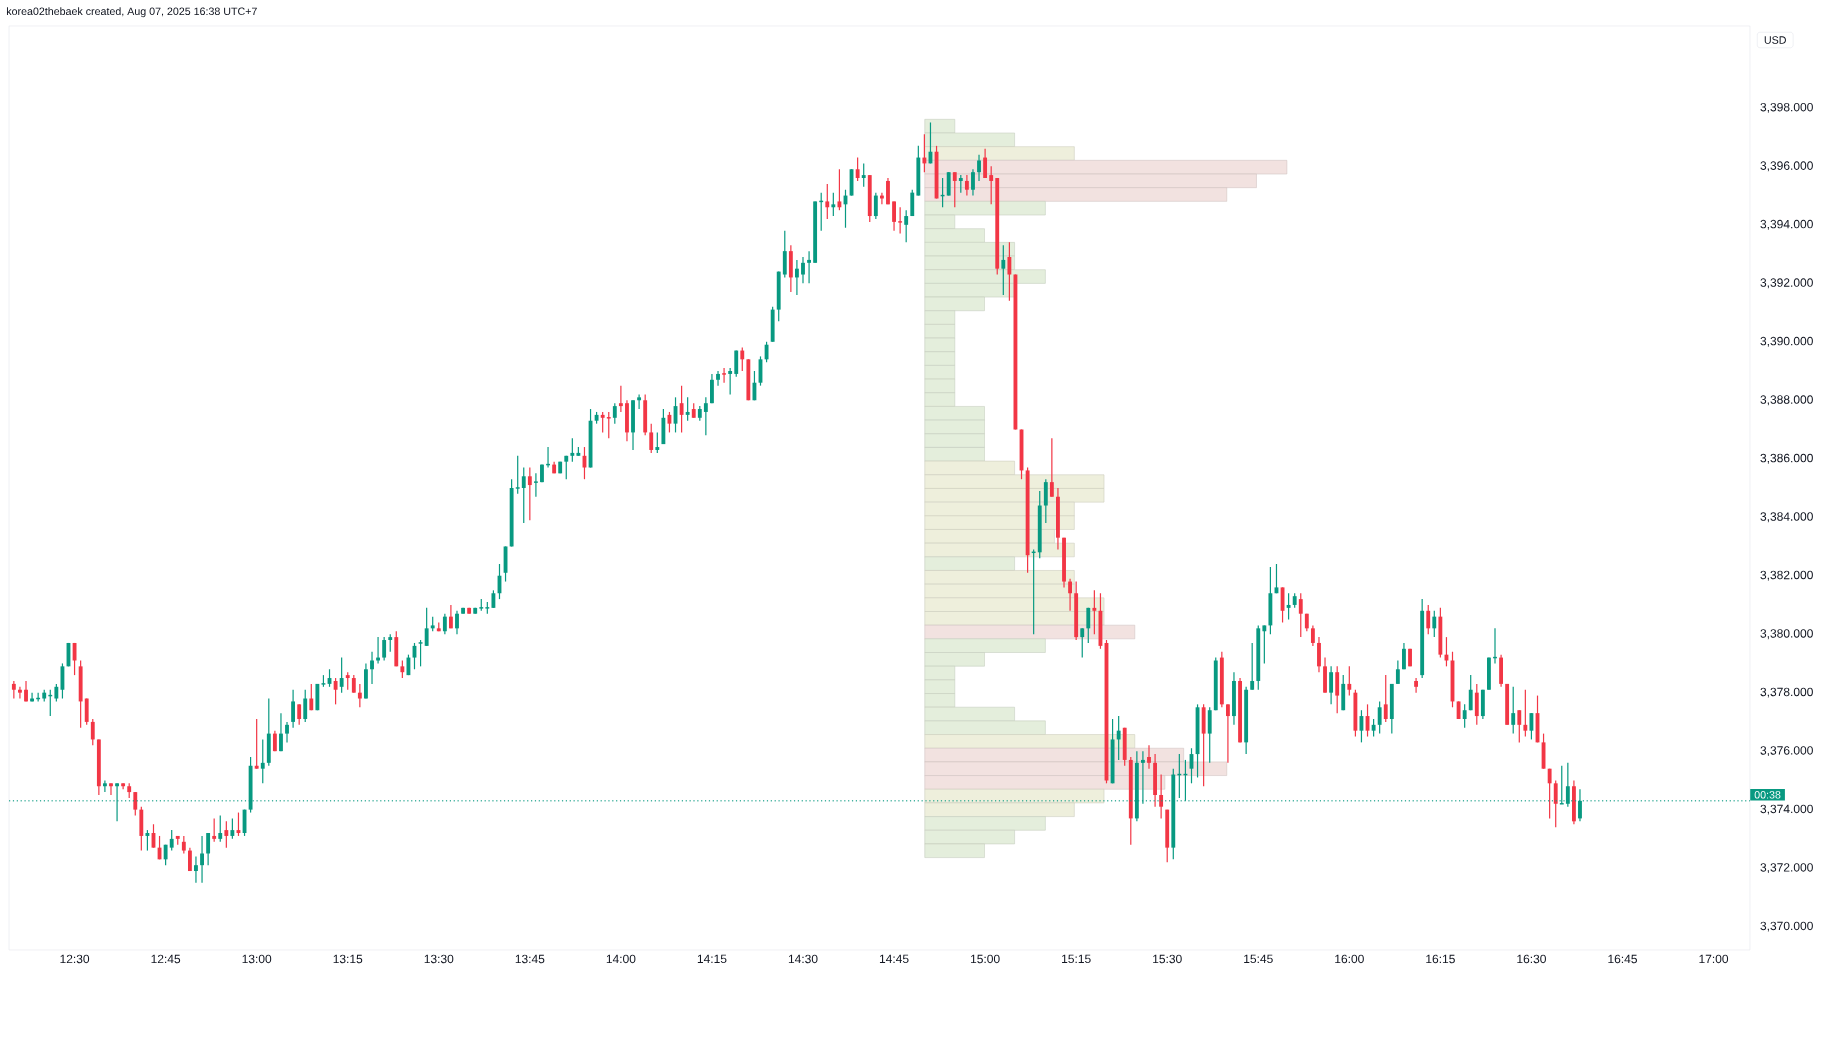 The height and width of the screenshot is (1044, 1835). Describe the element at coordinates (1258, 959) in the screenshot. I see `x-tick-label: 15:45` at that location.